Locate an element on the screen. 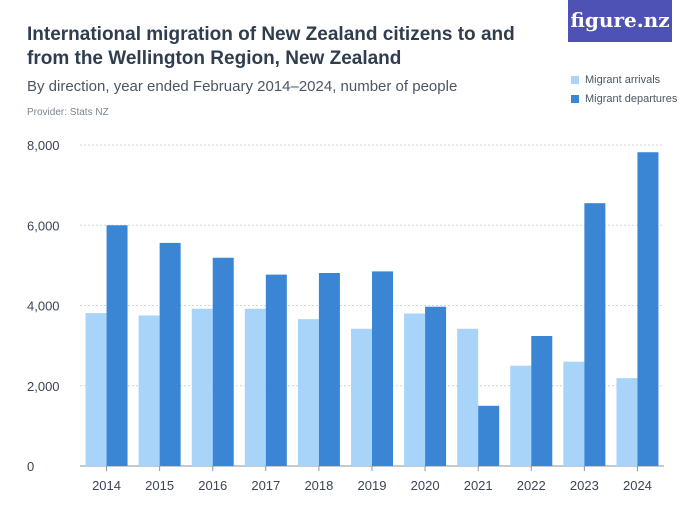  chart-legend: Migrant arrivals Migrant departures is located at coordinates (624, 89).